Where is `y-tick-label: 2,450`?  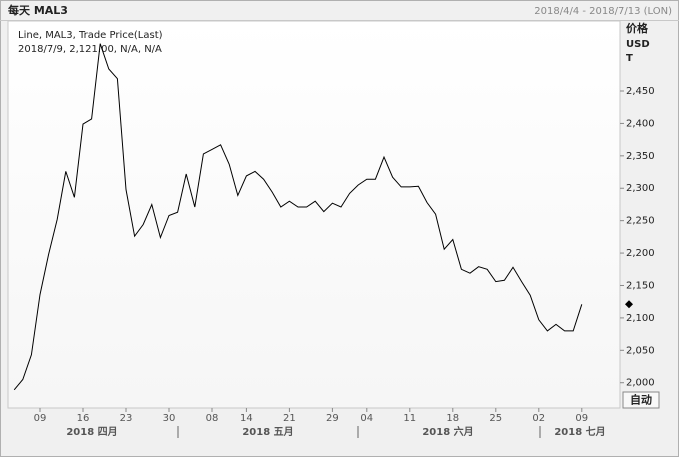
y-tick-label: 2,450 is located at coordinates (640, 91).